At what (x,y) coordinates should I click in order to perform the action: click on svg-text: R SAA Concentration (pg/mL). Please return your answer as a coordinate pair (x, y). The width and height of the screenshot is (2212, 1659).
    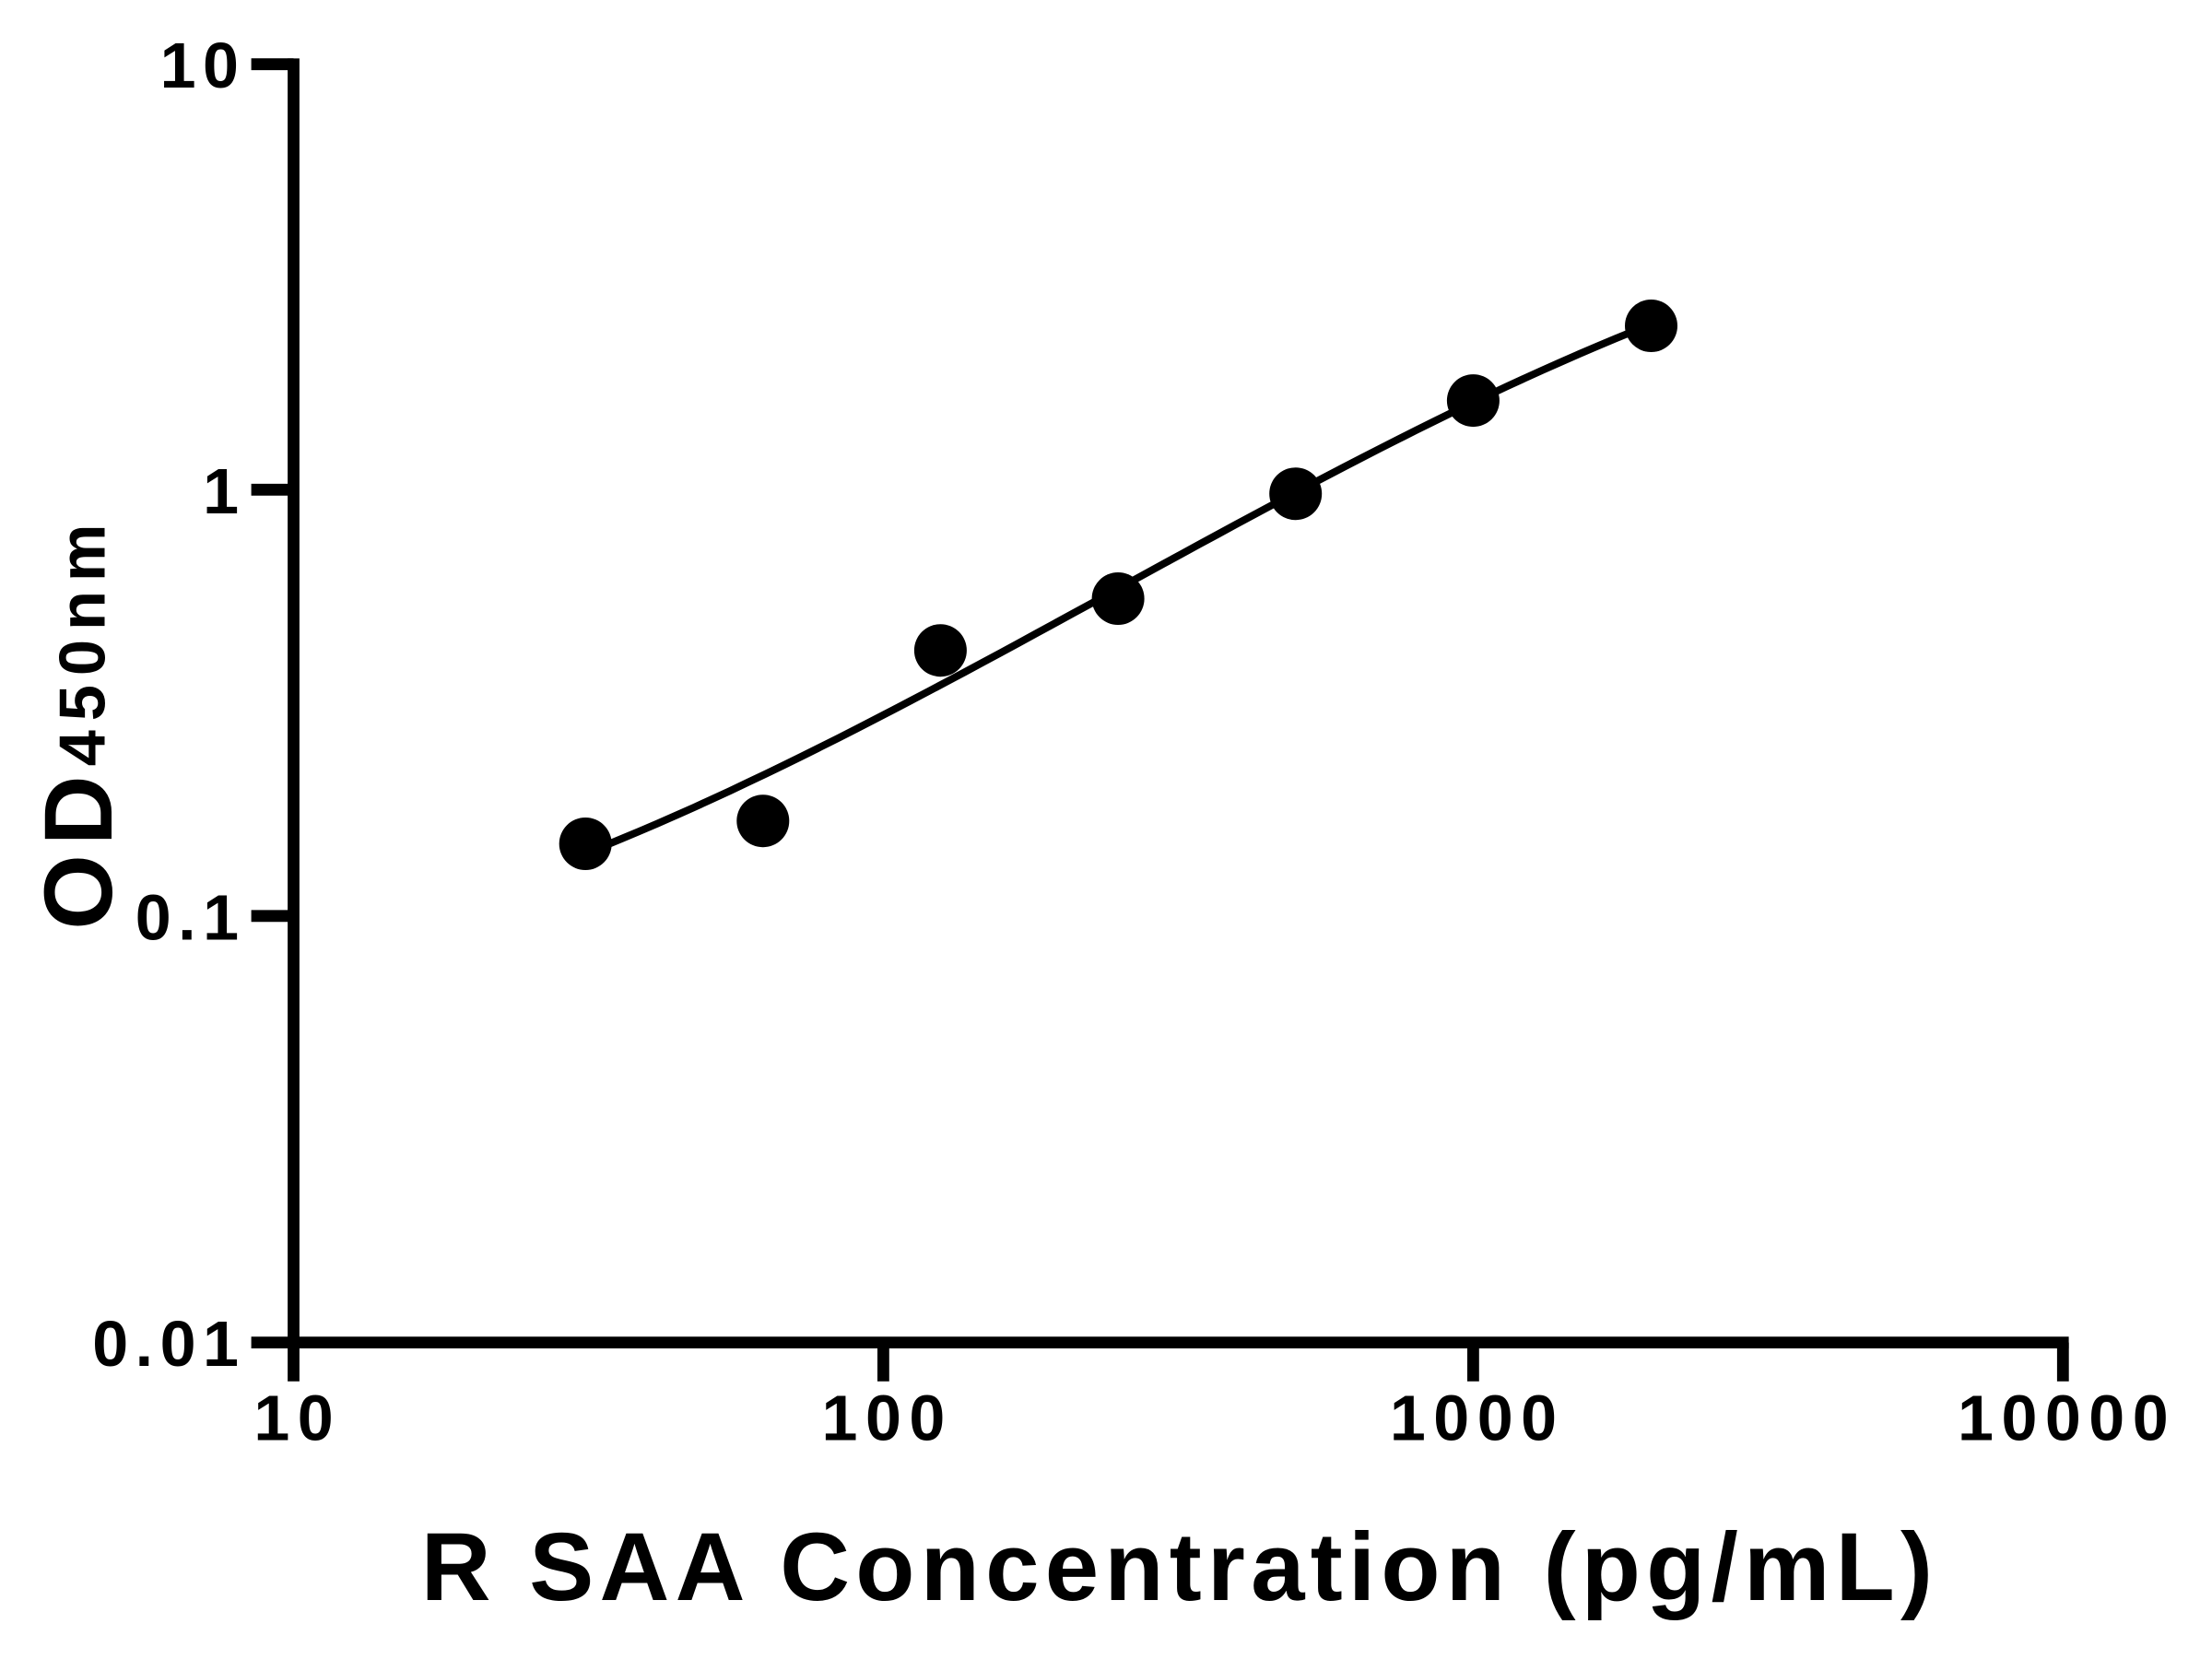
    Looking at the image, I should click on (1179, 1567).